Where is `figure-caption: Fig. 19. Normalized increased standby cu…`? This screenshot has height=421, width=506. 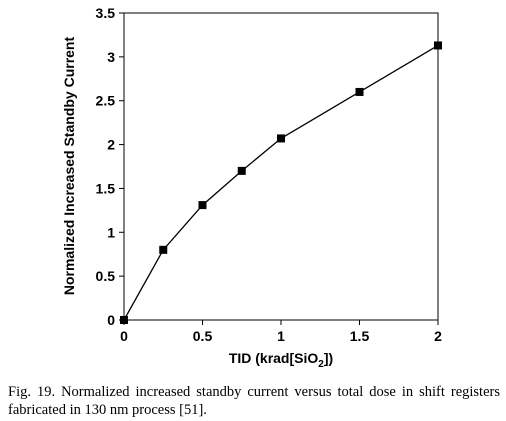 figure-caption: Fig. 19. Normalized increased standby cu… is located at coordinates (254, 401).